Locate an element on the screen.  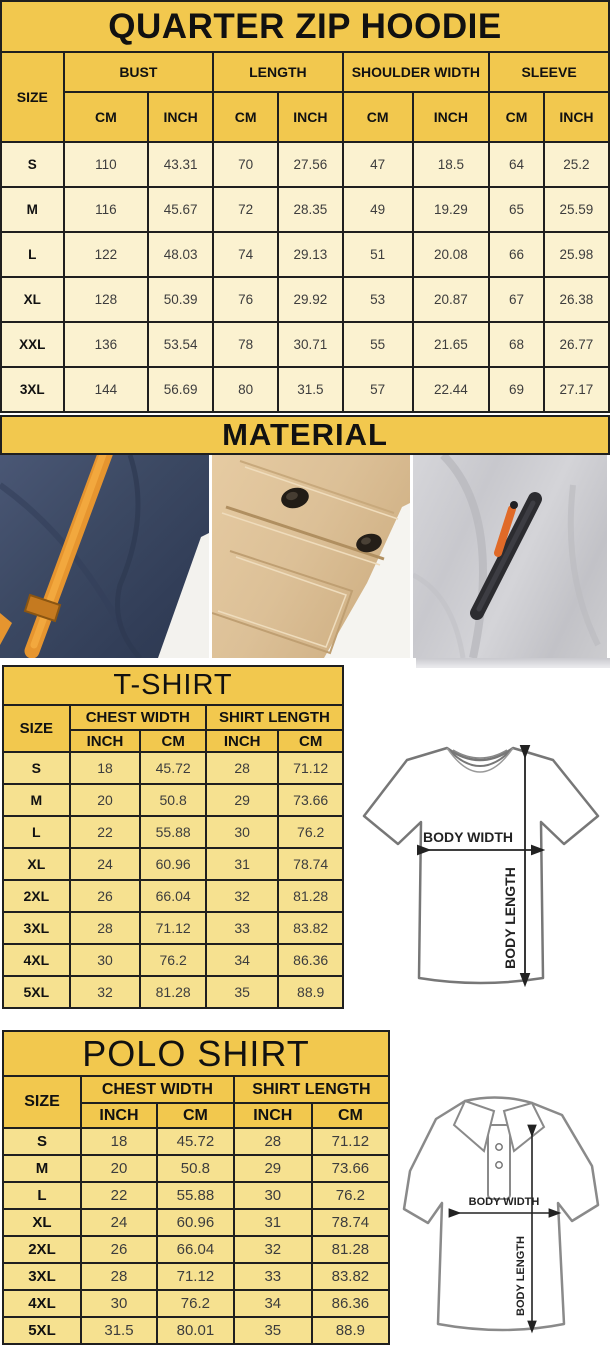
value-cell: 74 is located at coordinates (246, 254).